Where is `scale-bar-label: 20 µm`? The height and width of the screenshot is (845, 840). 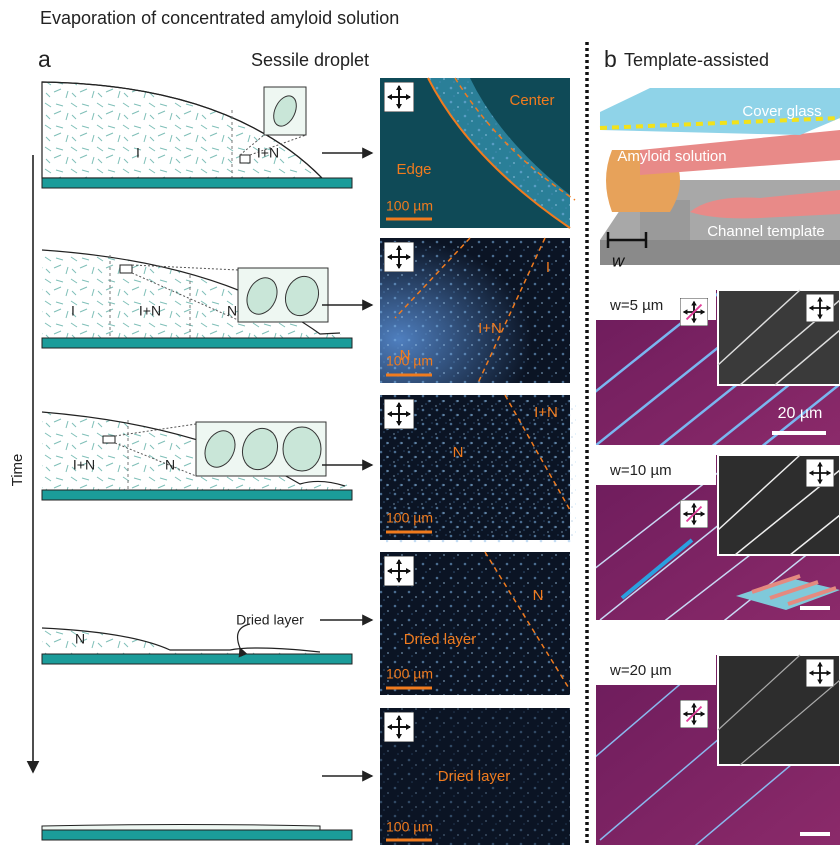 scale-bar-label: 20 µm is located at coordinates (800, 413).